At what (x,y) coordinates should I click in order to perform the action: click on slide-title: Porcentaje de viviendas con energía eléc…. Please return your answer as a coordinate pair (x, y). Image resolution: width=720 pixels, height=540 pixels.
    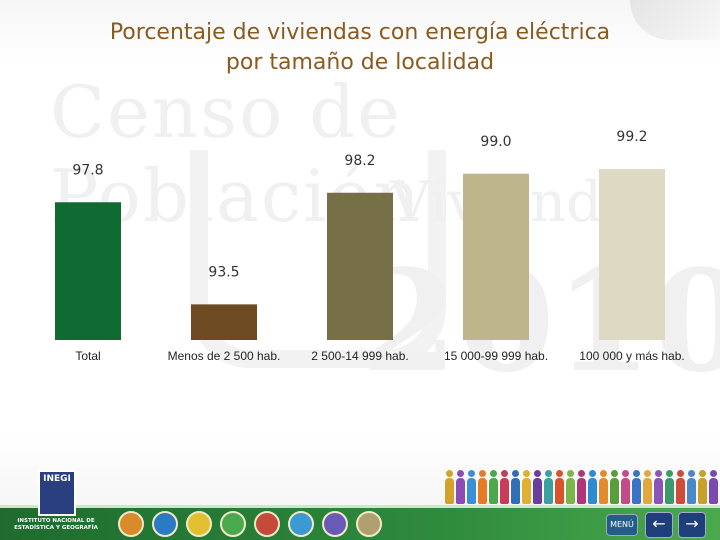
    Looking at the image, I should click on (360, 48).